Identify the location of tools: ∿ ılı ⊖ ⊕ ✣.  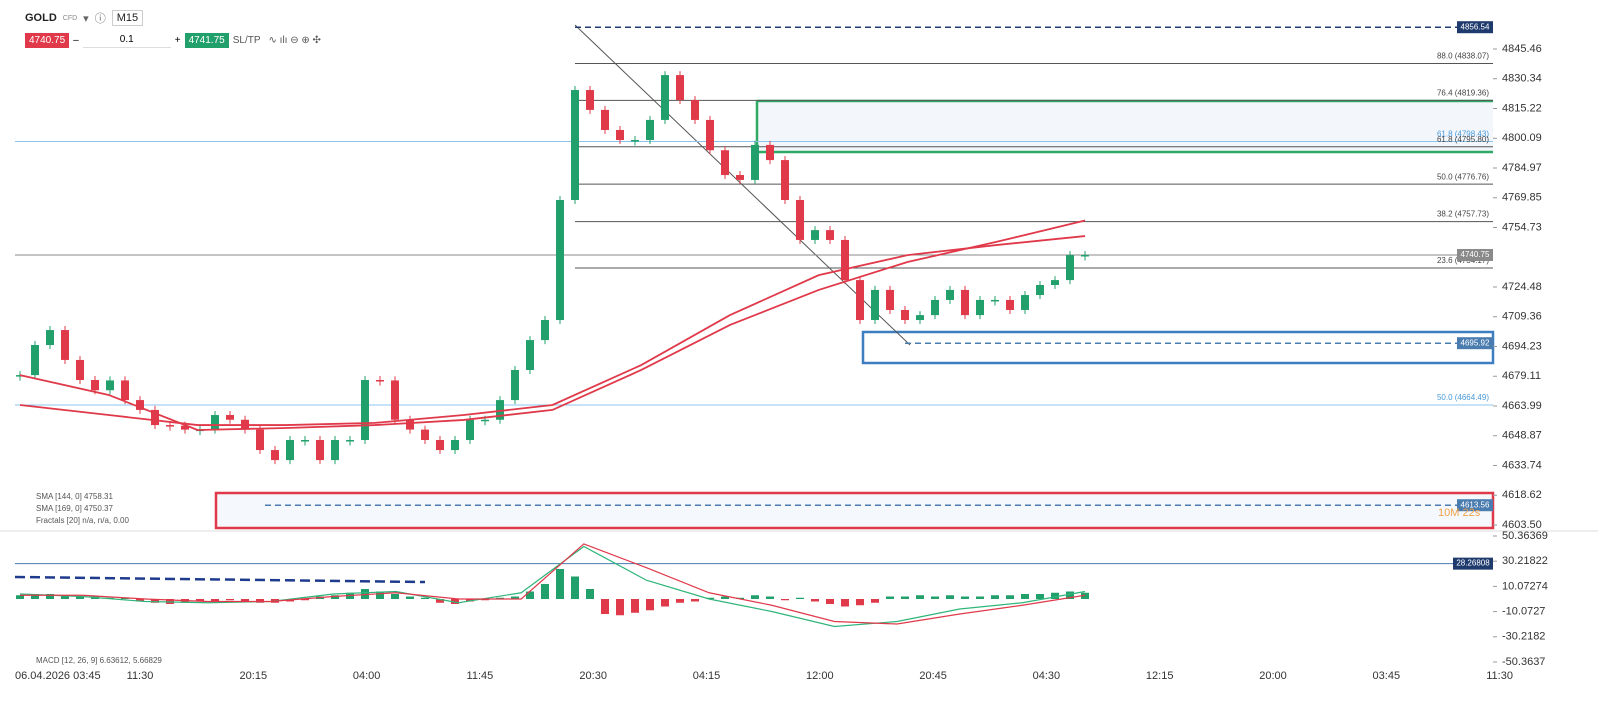
(294, 40).